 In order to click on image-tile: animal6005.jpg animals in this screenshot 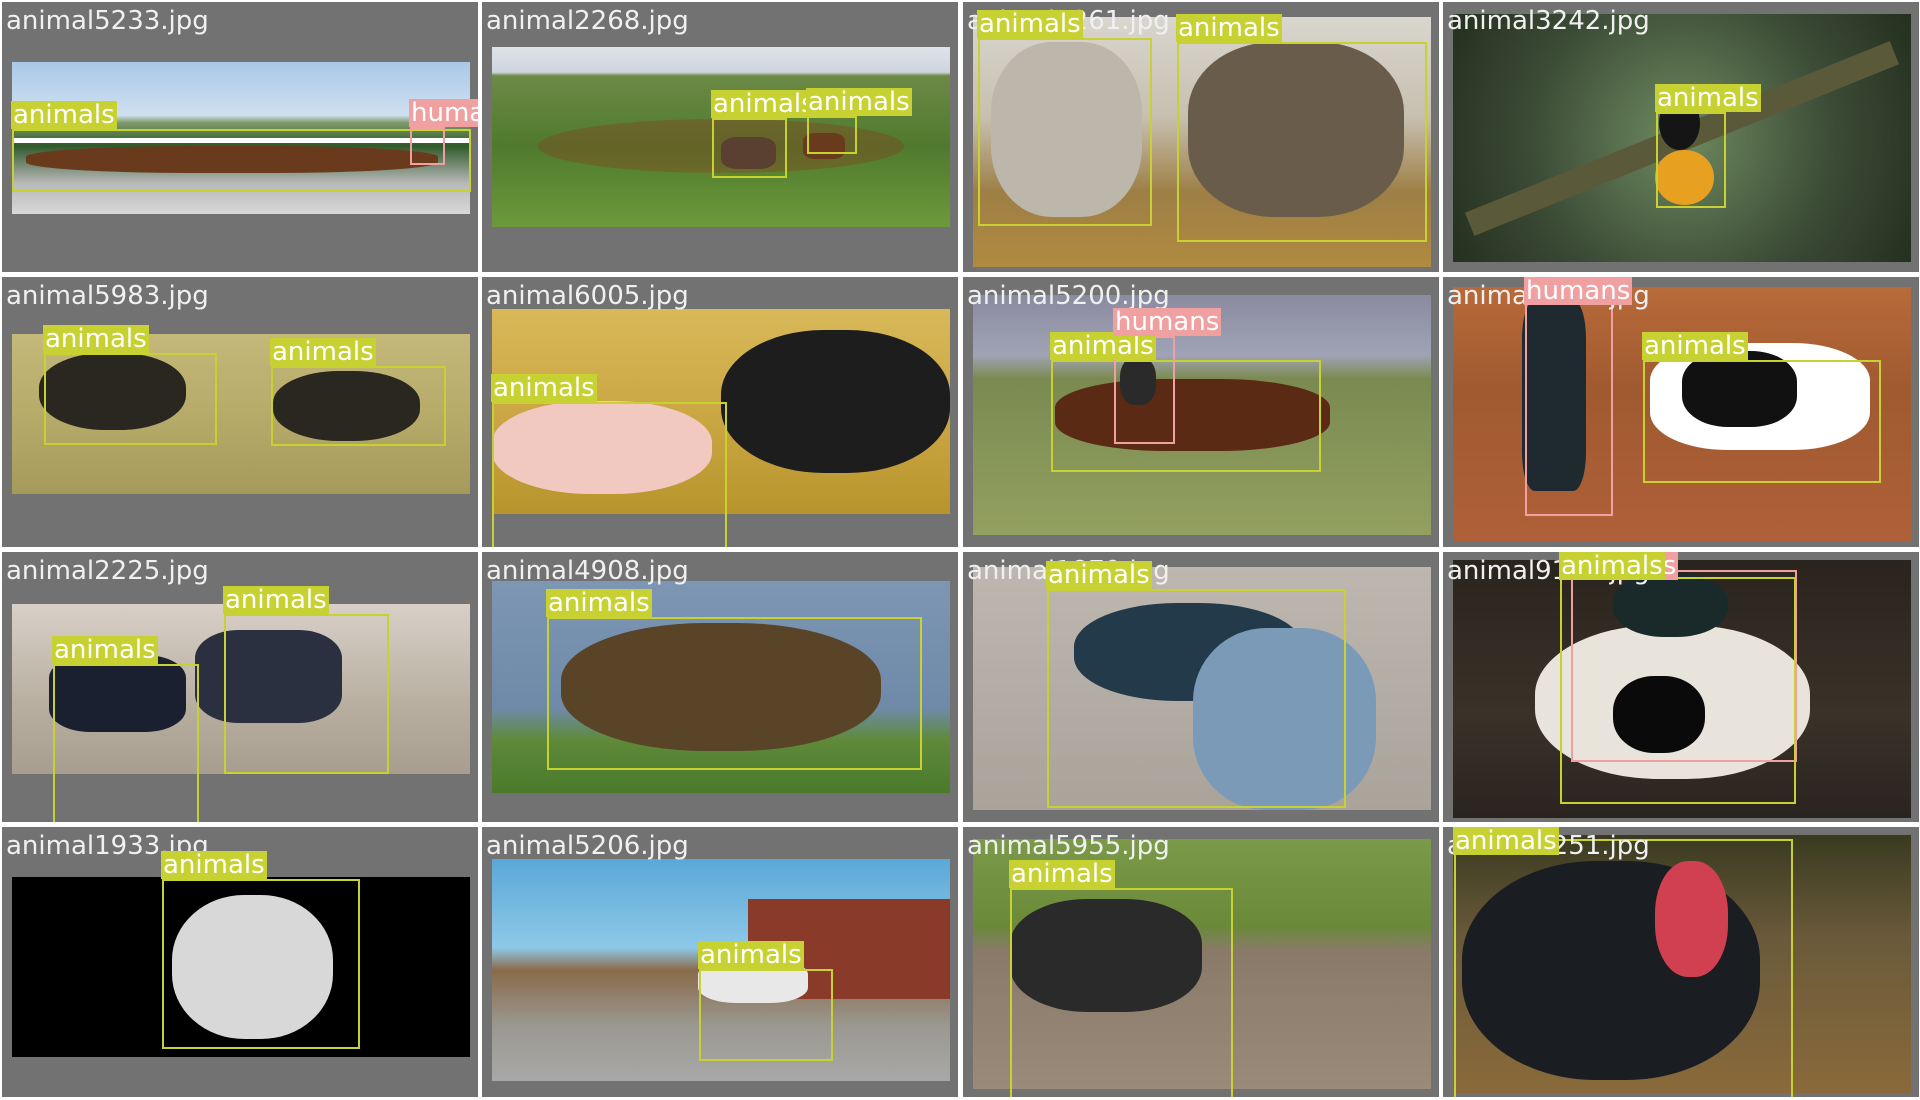, I will do `click(720, 412)`.